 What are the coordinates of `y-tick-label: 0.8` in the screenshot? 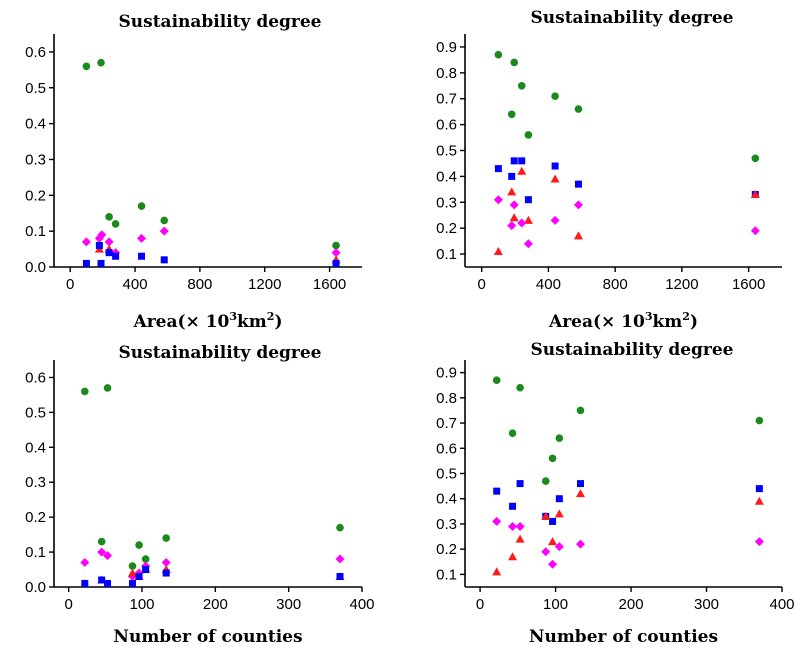 It's located at (446, 398).